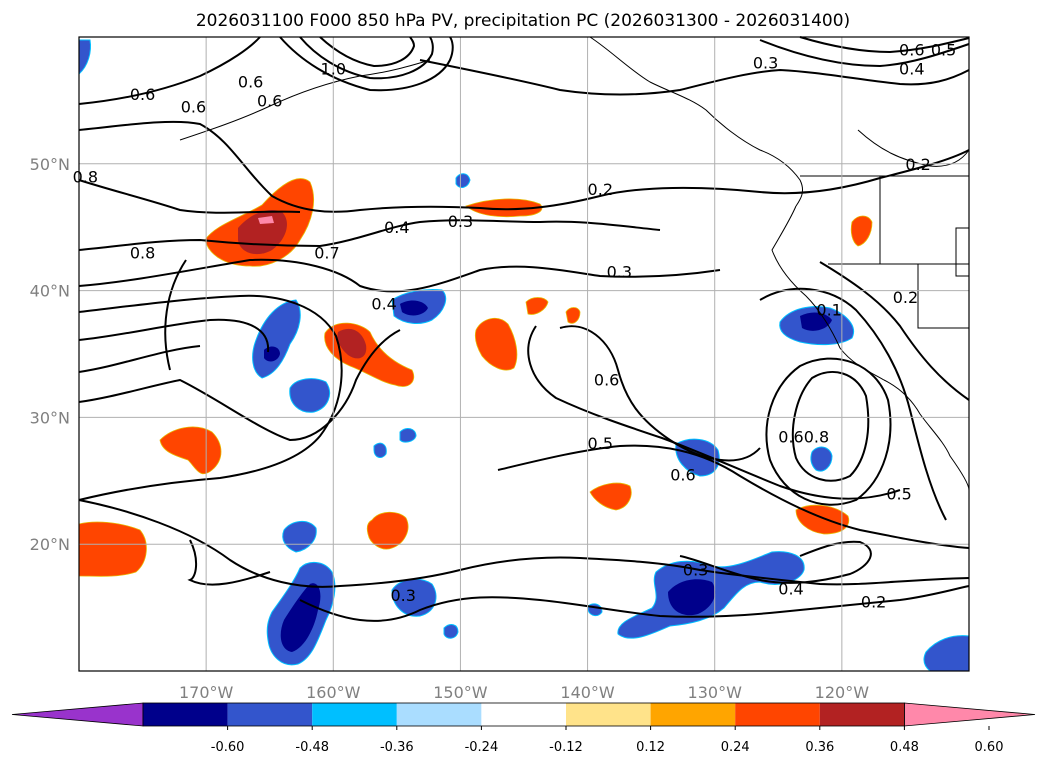 The height and width of the screenshot is (765, 1047). I want to click on canada-coastline, so click(913, 148).